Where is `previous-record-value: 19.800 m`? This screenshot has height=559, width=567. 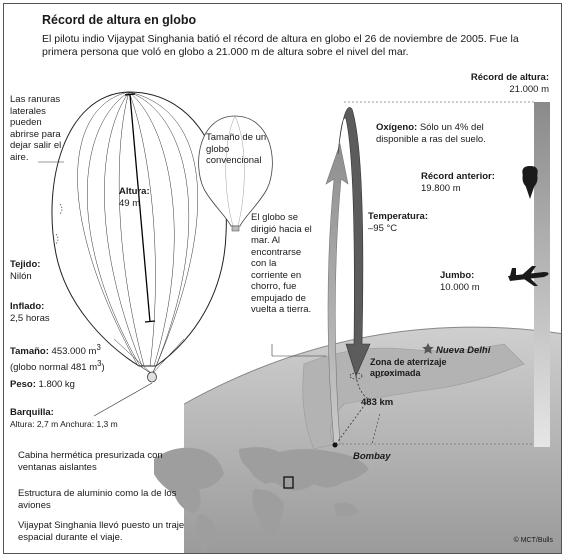
previous-record-value: 19.800 m is located at coordinates (441, 188).